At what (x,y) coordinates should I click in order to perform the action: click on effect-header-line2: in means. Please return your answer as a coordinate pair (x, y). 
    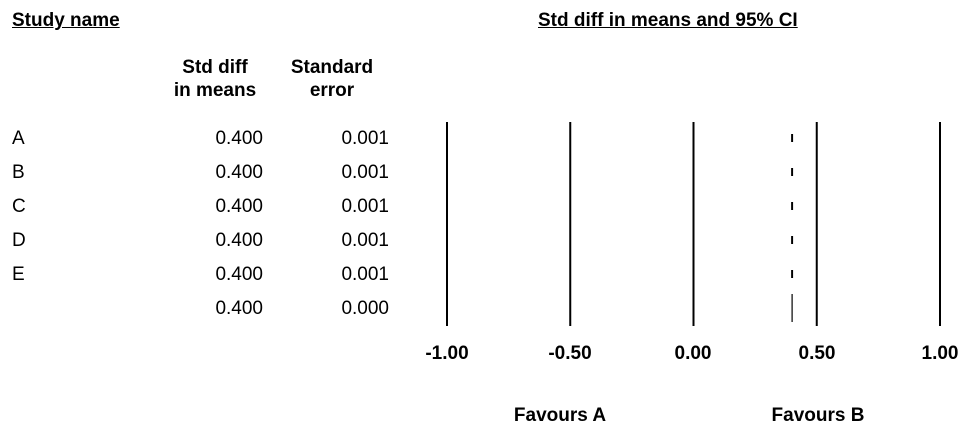
    Looking at the image, I should click on (215, 90).